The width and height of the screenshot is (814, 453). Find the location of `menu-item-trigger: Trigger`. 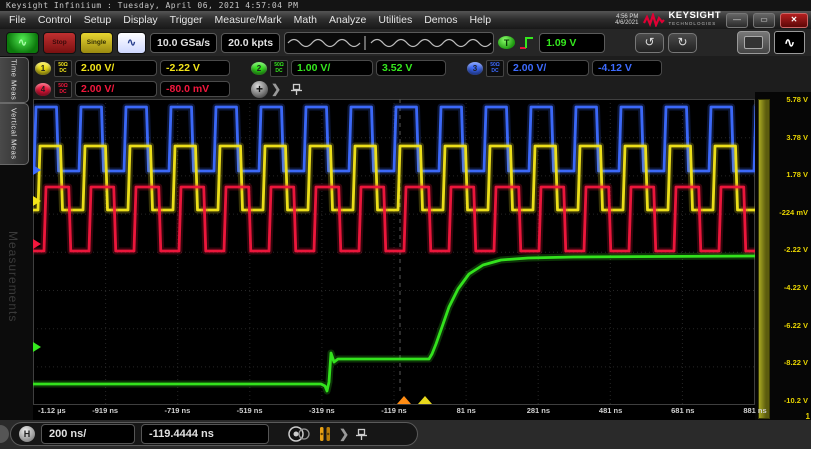

menu-item-trigger: Trigger is located at coordinates (186, 20).